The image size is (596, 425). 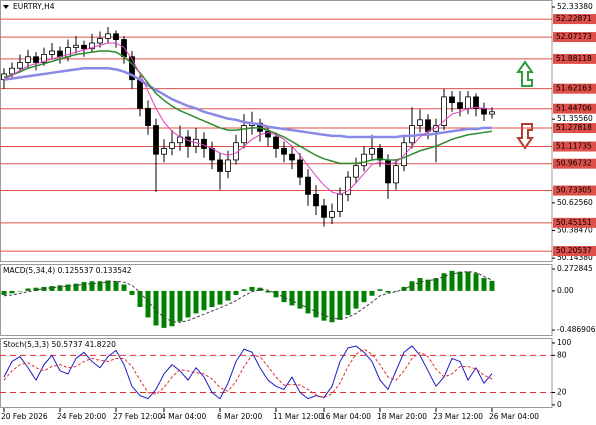 What do you see at coordinates (575, 202) in the screenshot?
I see `y-tick-label: 50.62560` at bounding box center [575, 202].